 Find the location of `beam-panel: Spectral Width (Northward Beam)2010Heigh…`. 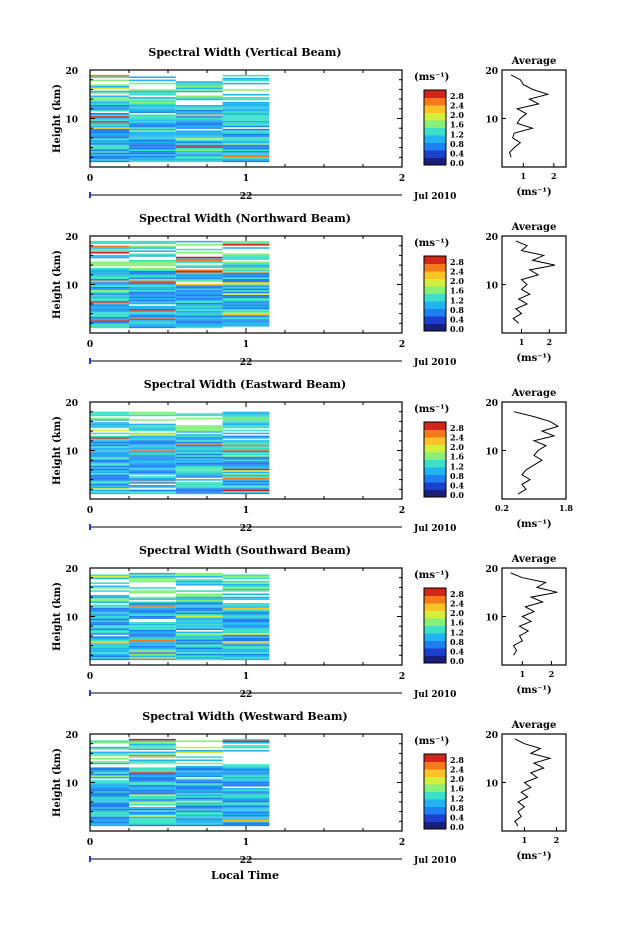

beam-panel: Spectral Width (Northward Beam)2010Heigh… is located at coordinates (309, 290).